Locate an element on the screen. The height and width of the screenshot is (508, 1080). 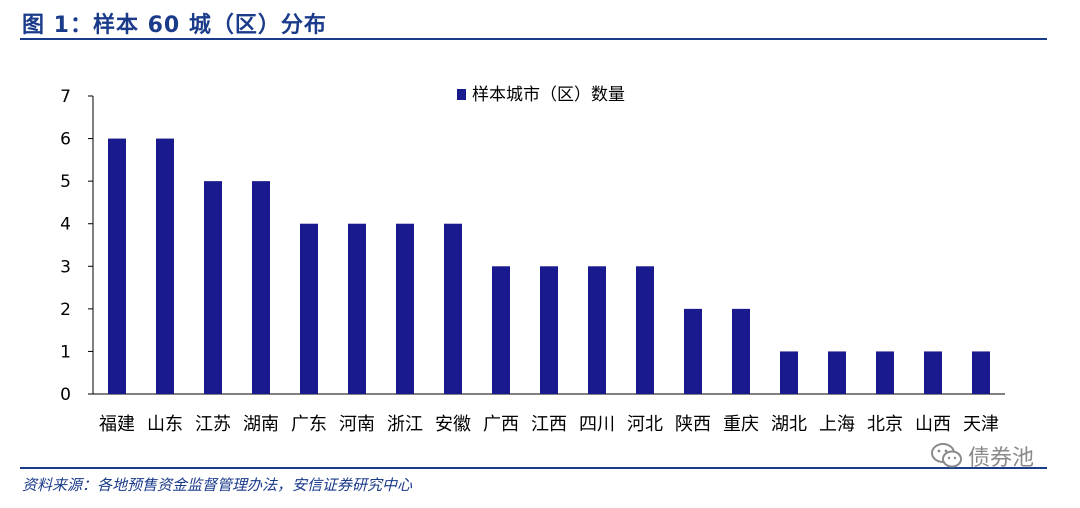
y-tick-label: 2 is located at coordinates (65, 310).